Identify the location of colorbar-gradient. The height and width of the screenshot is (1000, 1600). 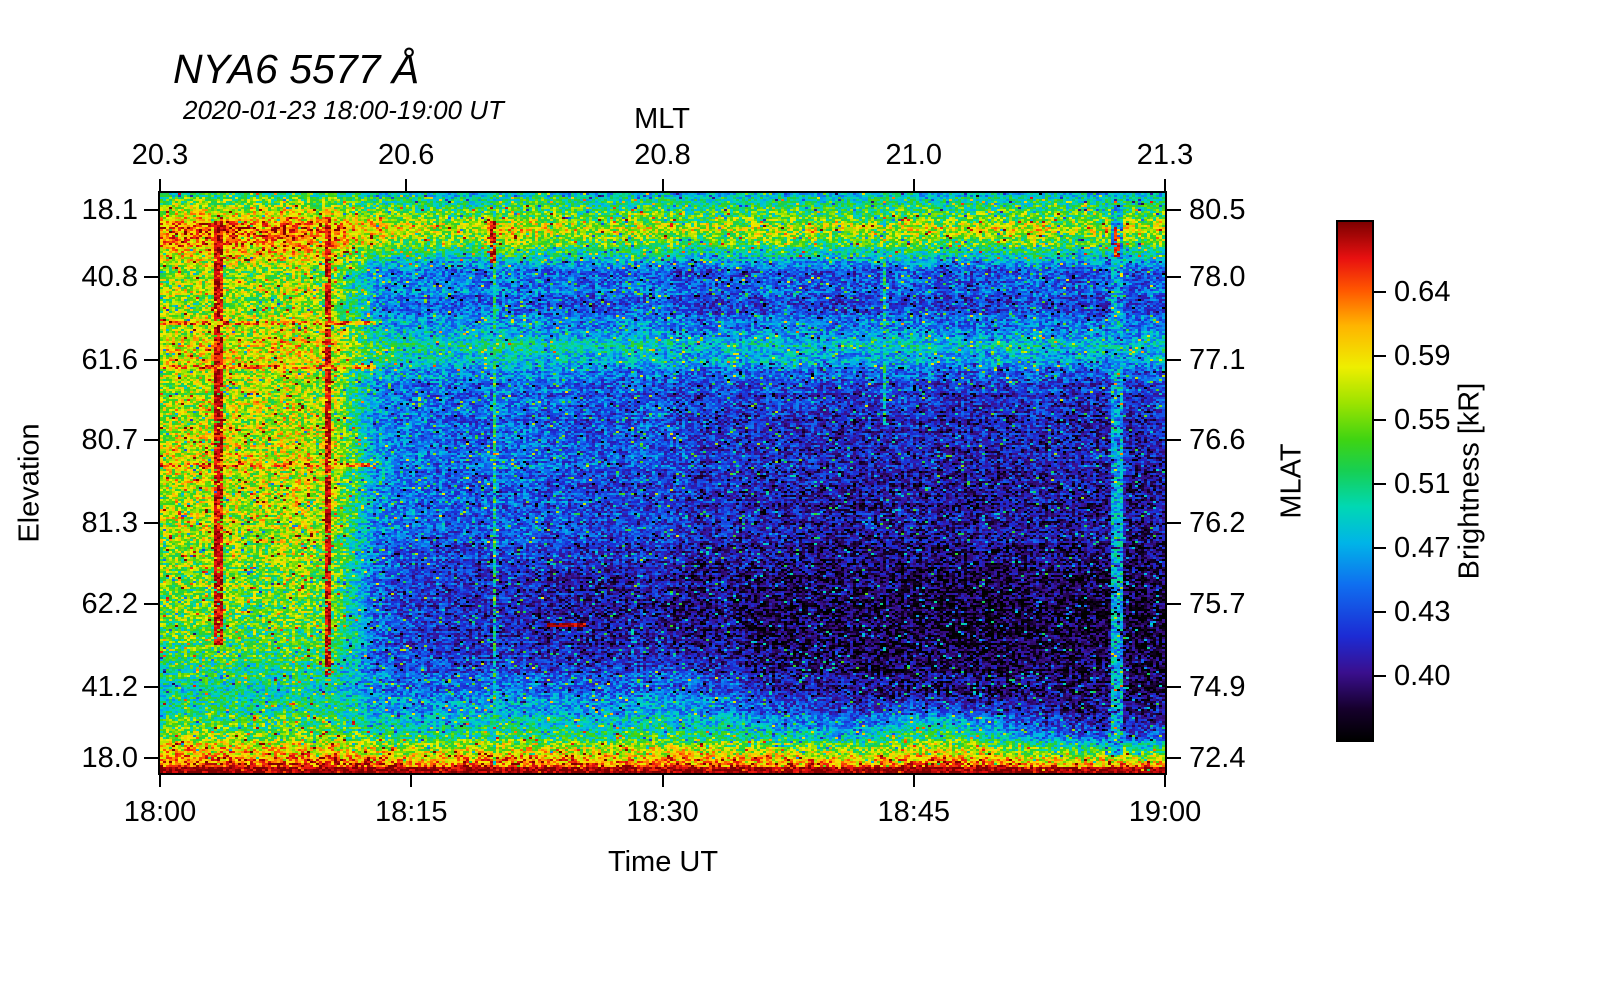
(1355, 481).